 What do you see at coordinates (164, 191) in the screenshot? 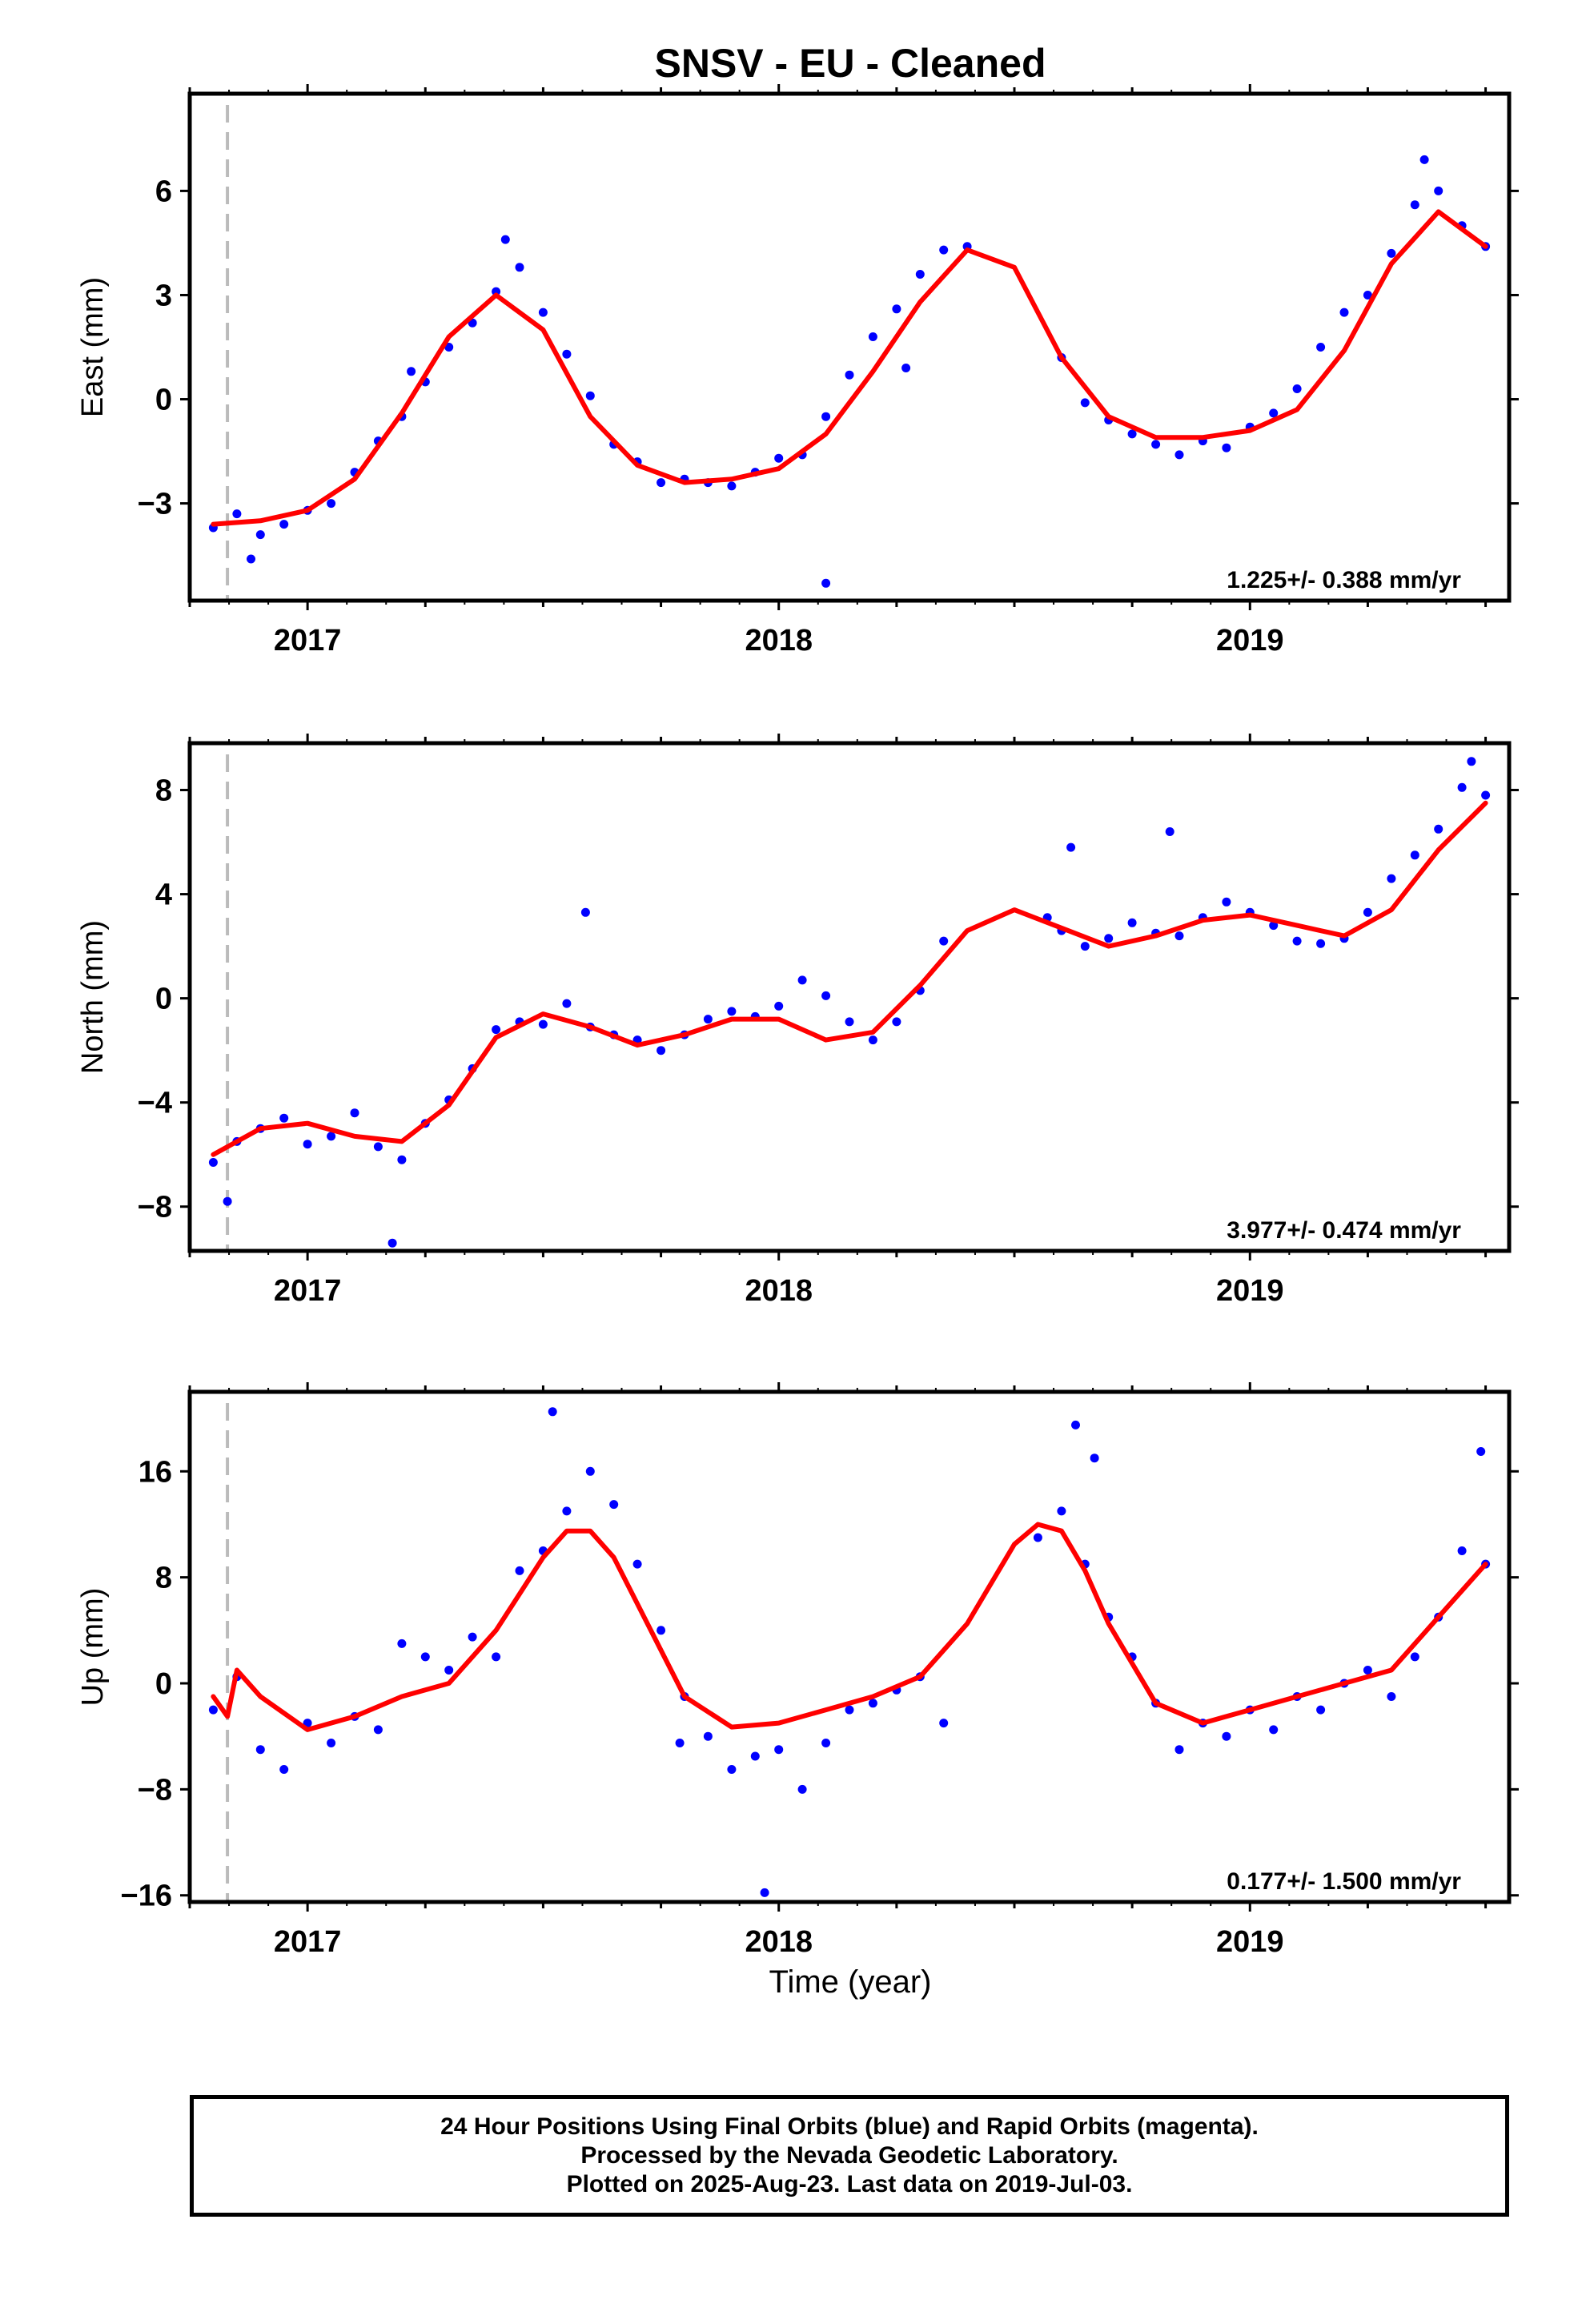
I see `y-tick-label: 6` at bounding box center [164, 191].